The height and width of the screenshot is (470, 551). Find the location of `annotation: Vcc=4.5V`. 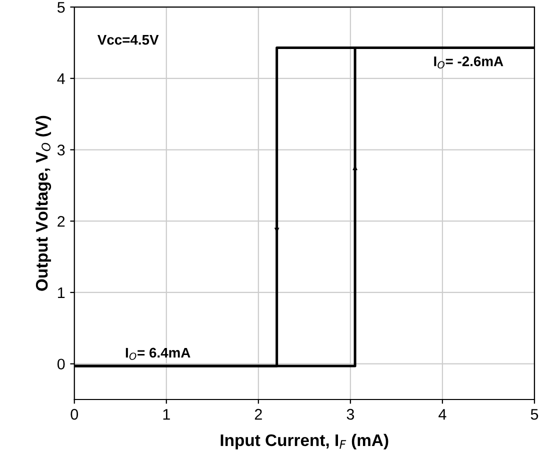

annotation: Vcc=4.5V is located at coordinates (128, 40).